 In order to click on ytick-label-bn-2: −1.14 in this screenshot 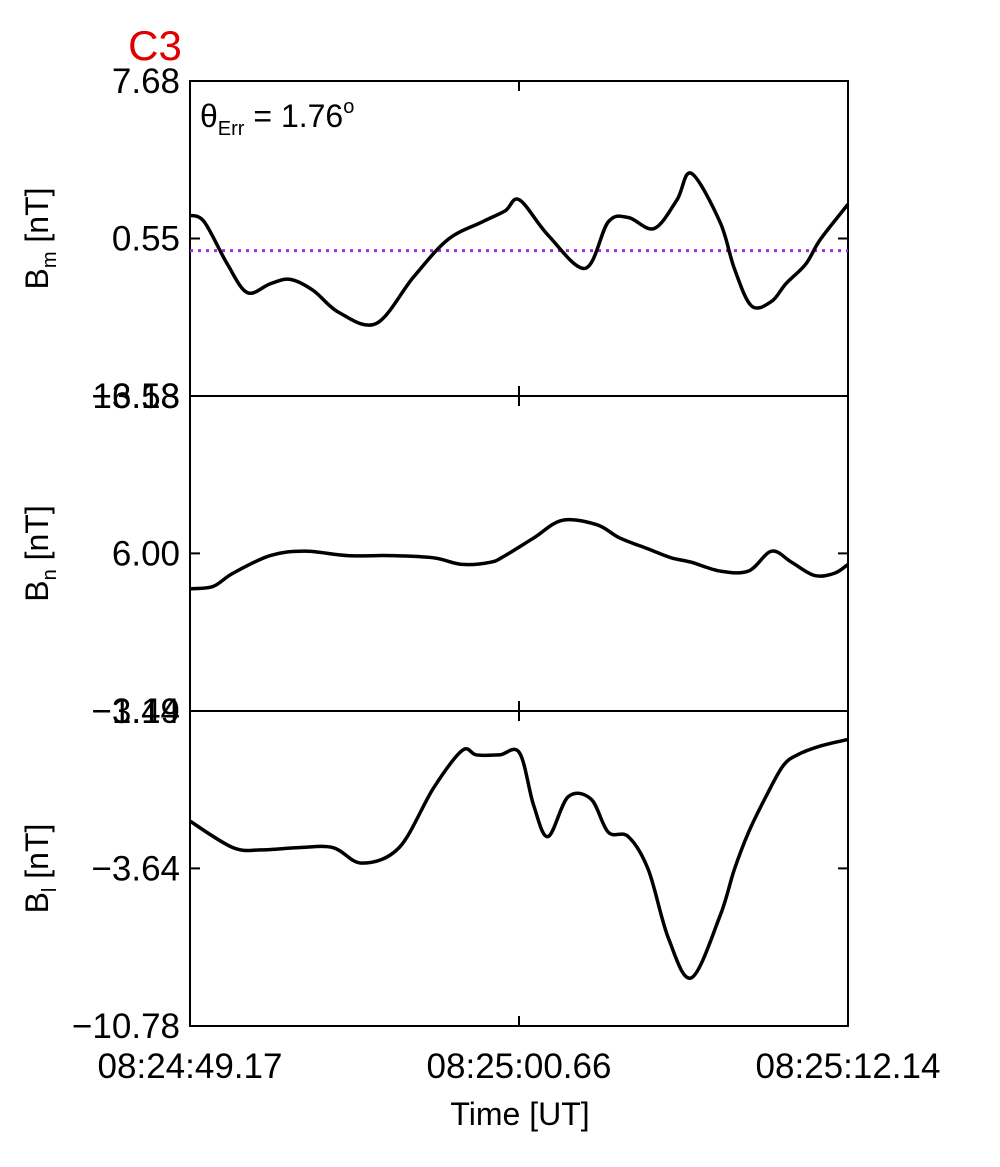, I will do `click(135, 711)`.